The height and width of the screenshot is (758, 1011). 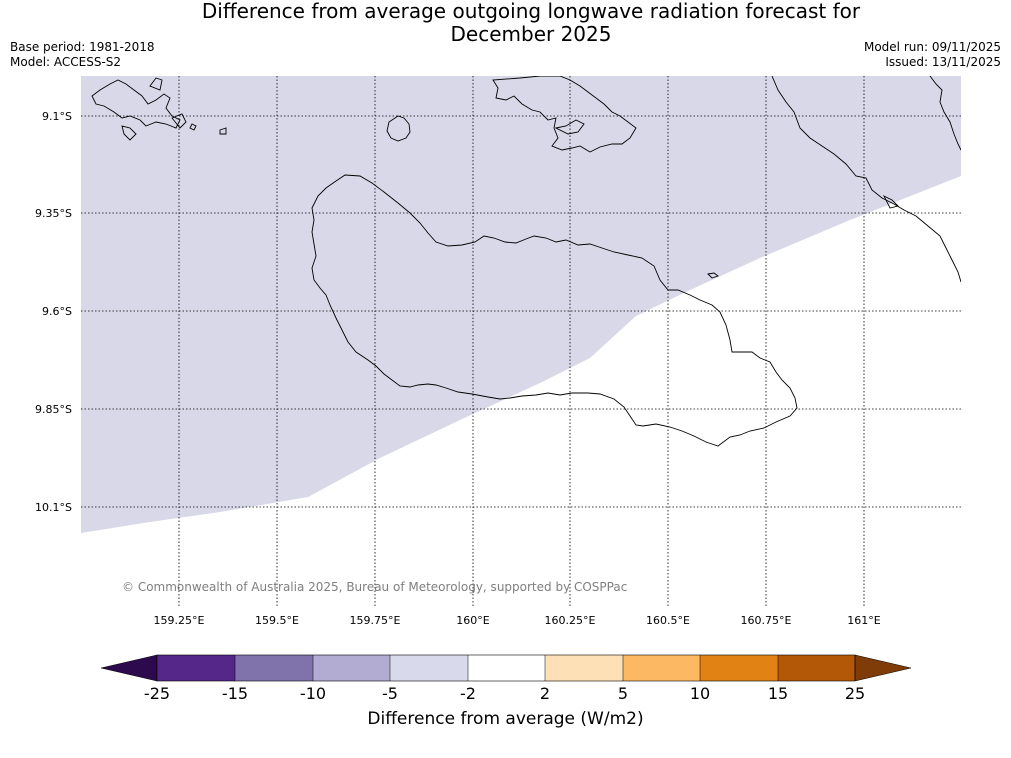 What do you see at coordinates (943, 62) in the screenshot?
I see `issued-date: Issued: 13/11/2025` at bounding box center [943, 62].